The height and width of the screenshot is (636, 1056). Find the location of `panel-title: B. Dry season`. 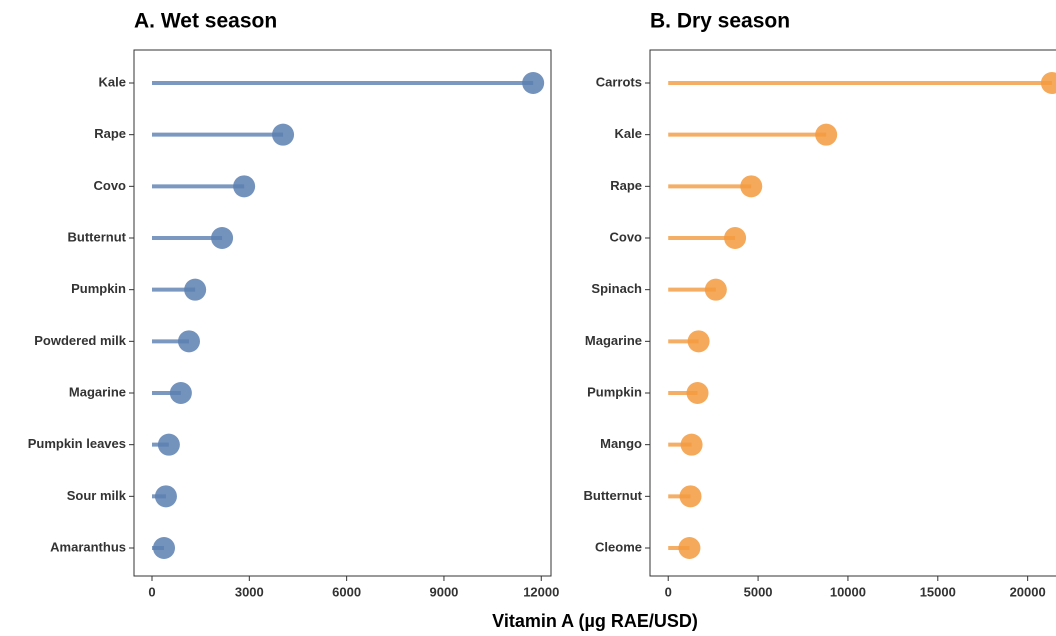

panel-title: B. Dry season is located at coordinates (720, 21).